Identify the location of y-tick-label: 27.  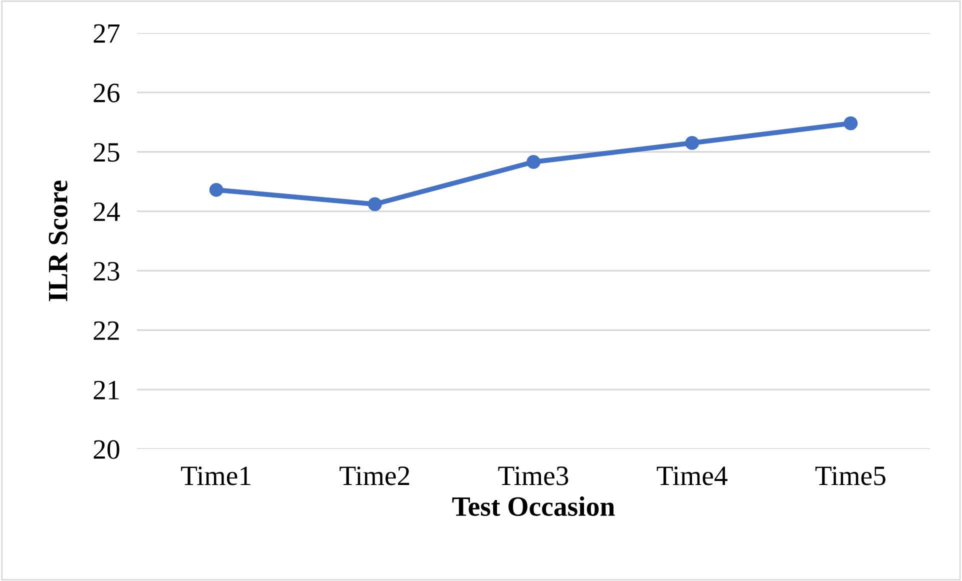
(107, 33).